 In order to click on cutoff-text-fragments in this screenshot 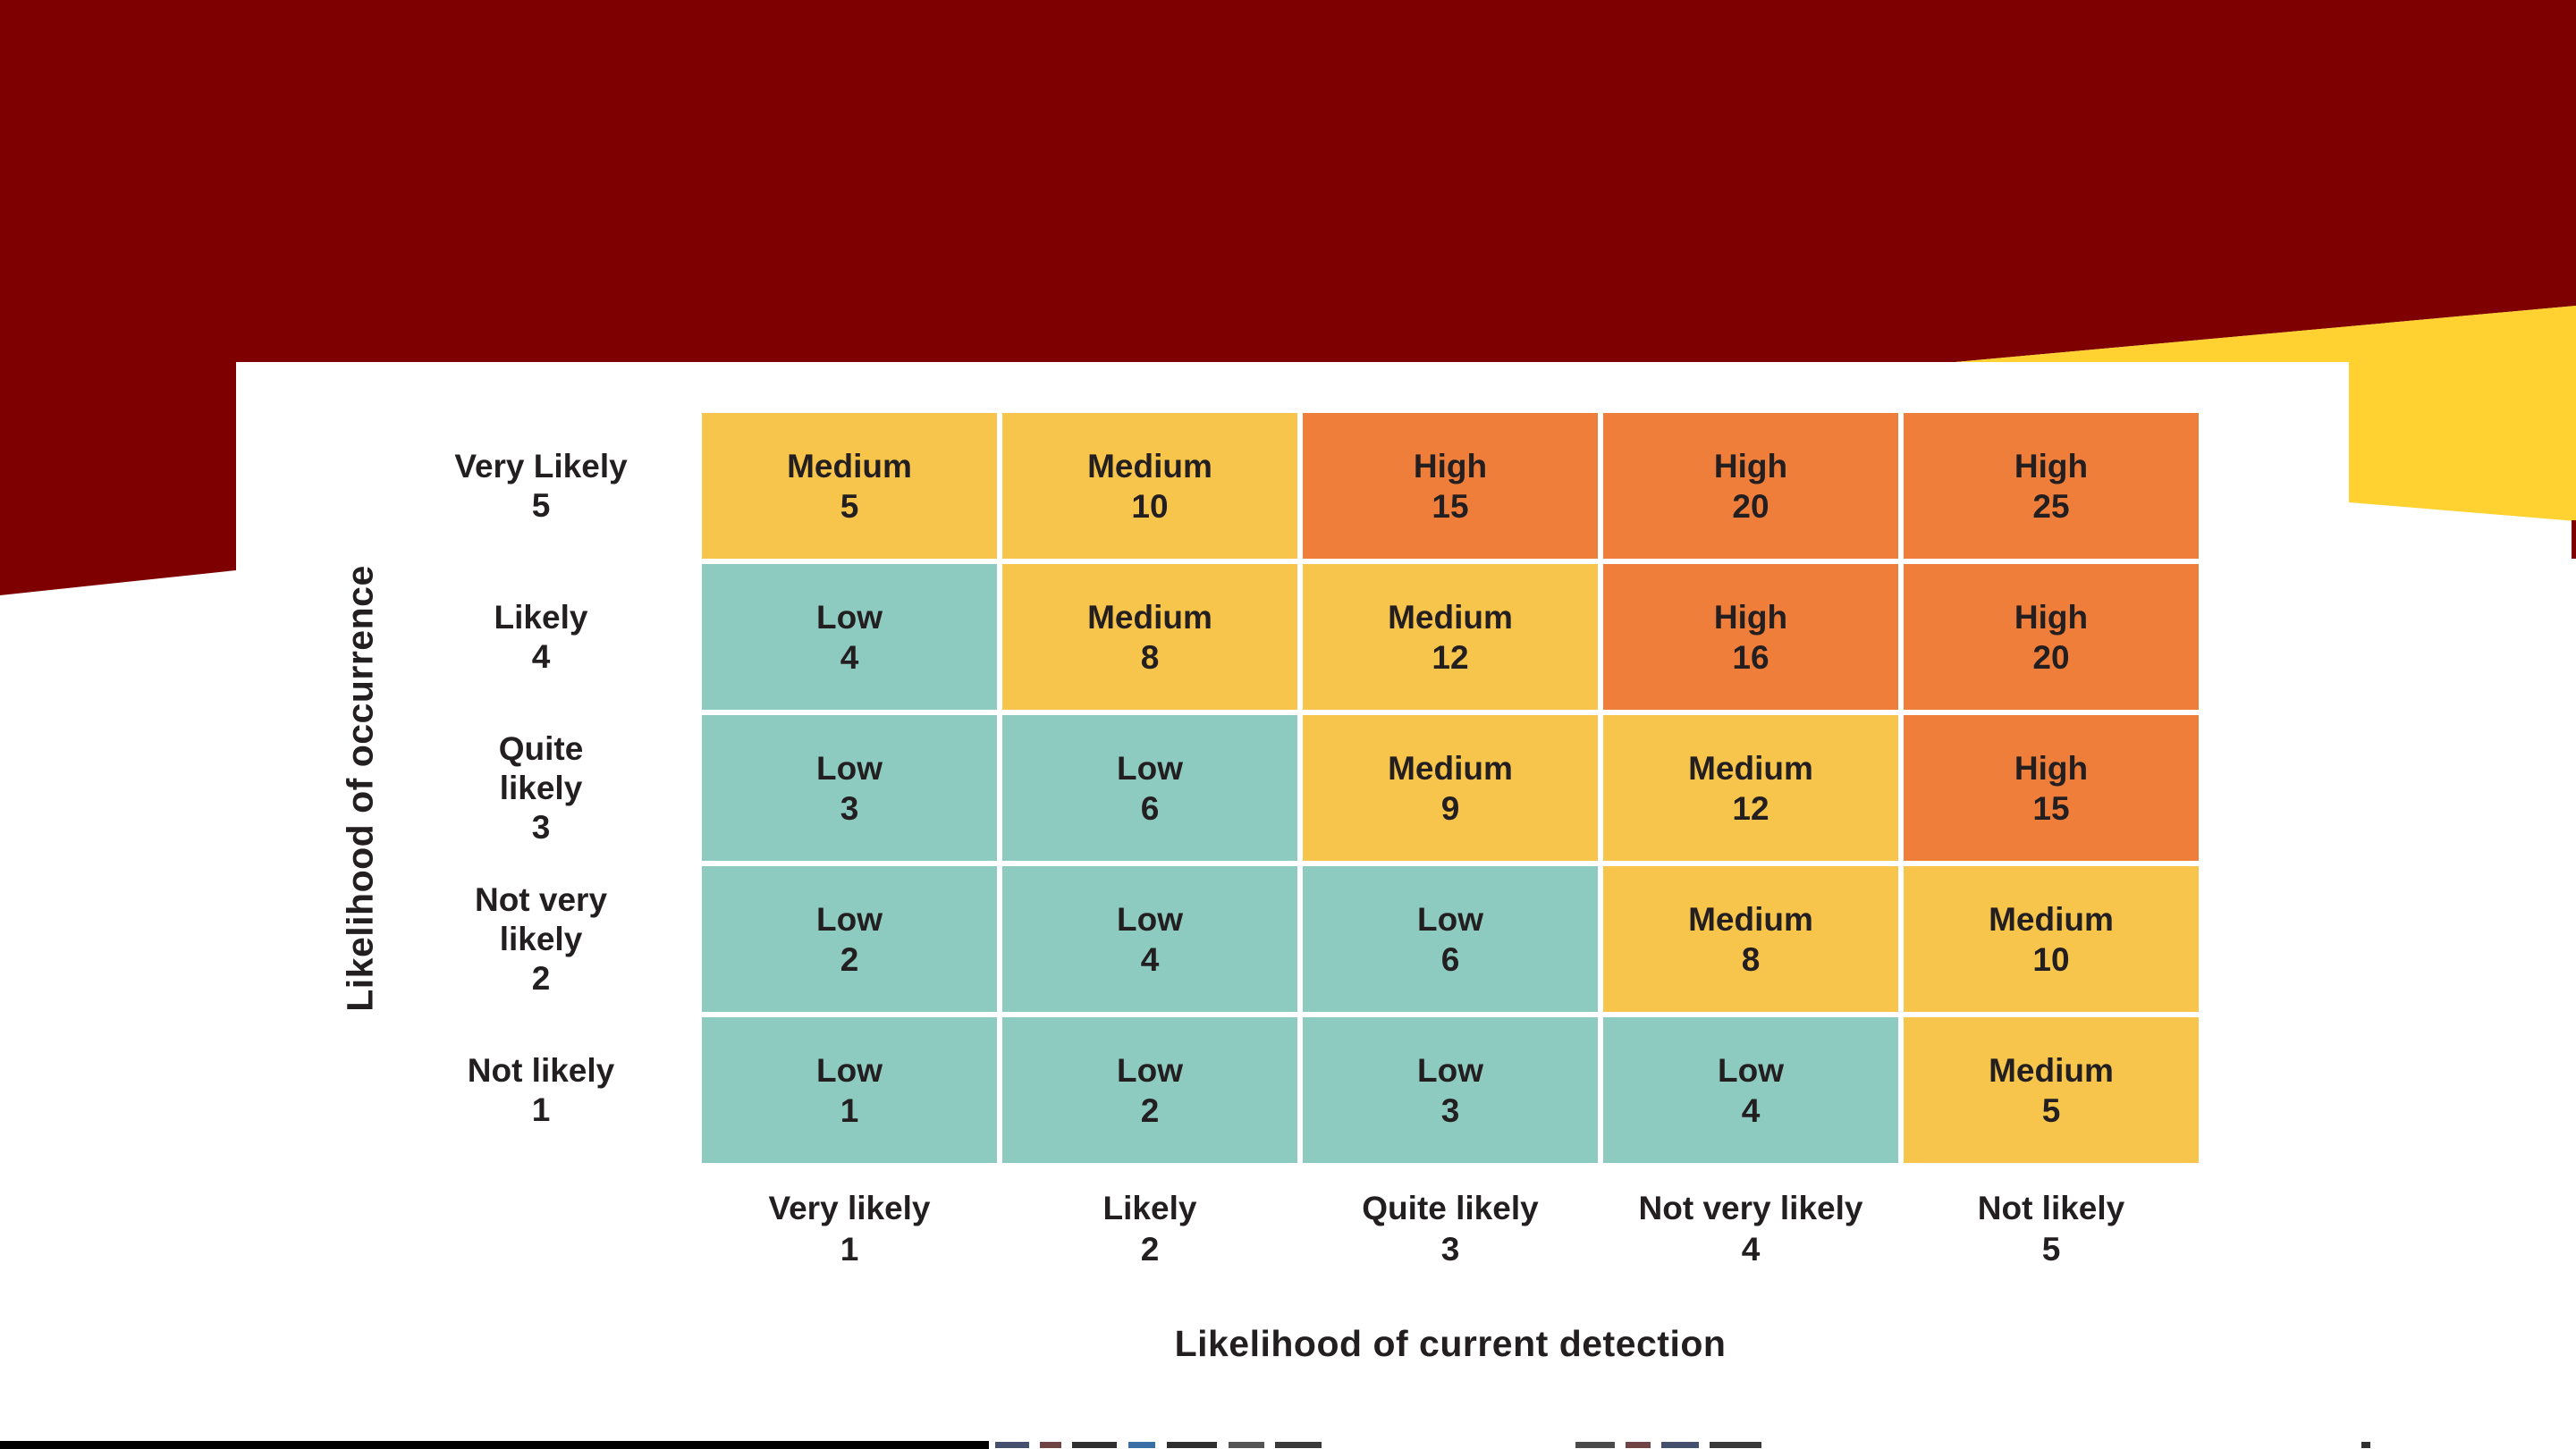, I will do `click(1288, 1445)`.